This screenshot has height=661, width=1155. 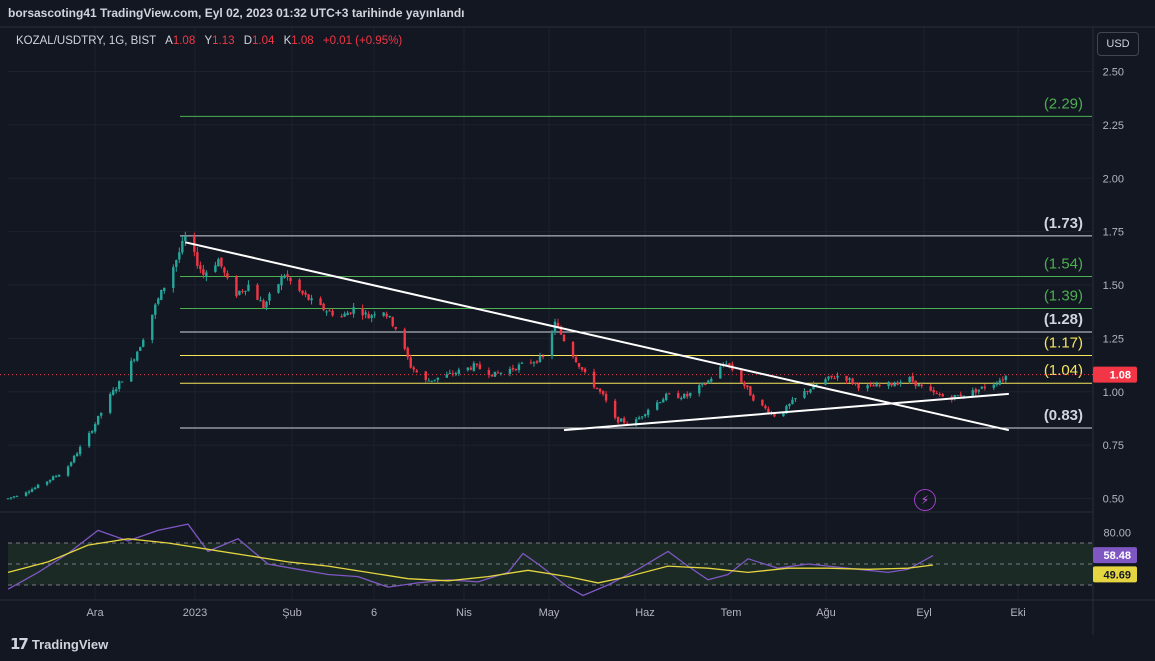 I want to click on price-tick-label: 2.00, so click(x=1113, y=179).